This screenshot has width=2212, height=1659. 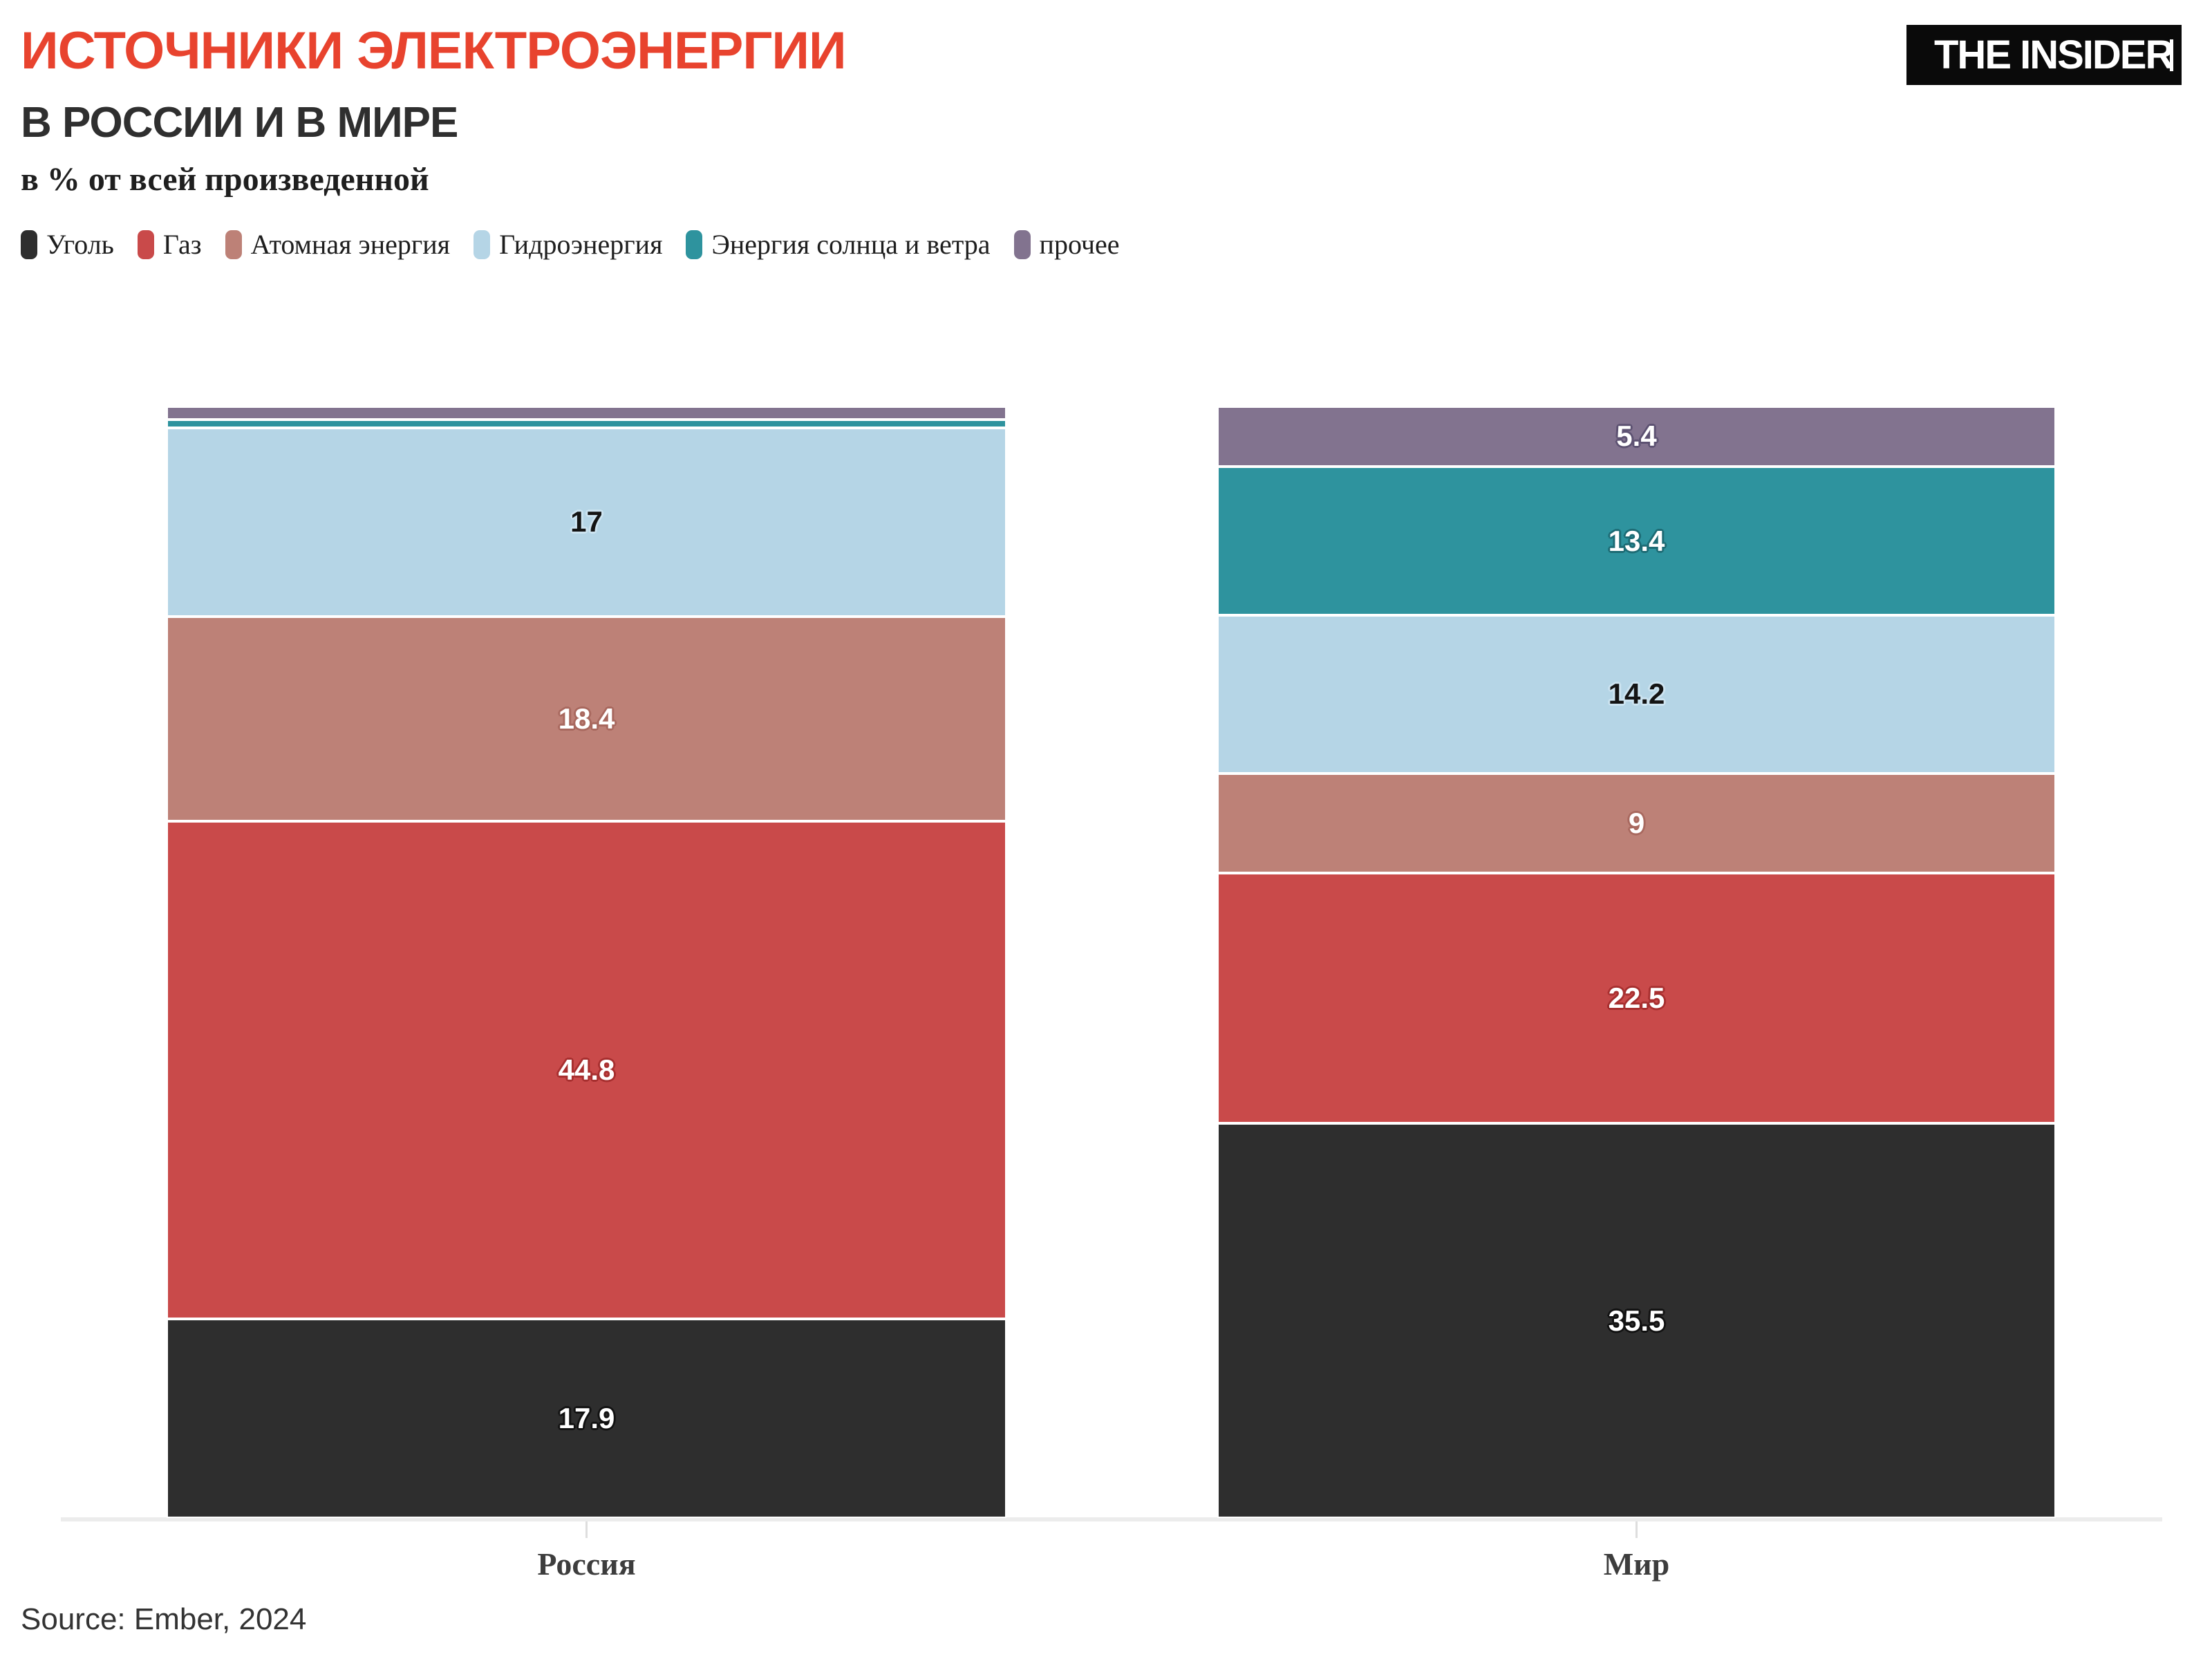 I want to click on bar-segment-nuclear-world: 9, so click(x=1637, y=824).